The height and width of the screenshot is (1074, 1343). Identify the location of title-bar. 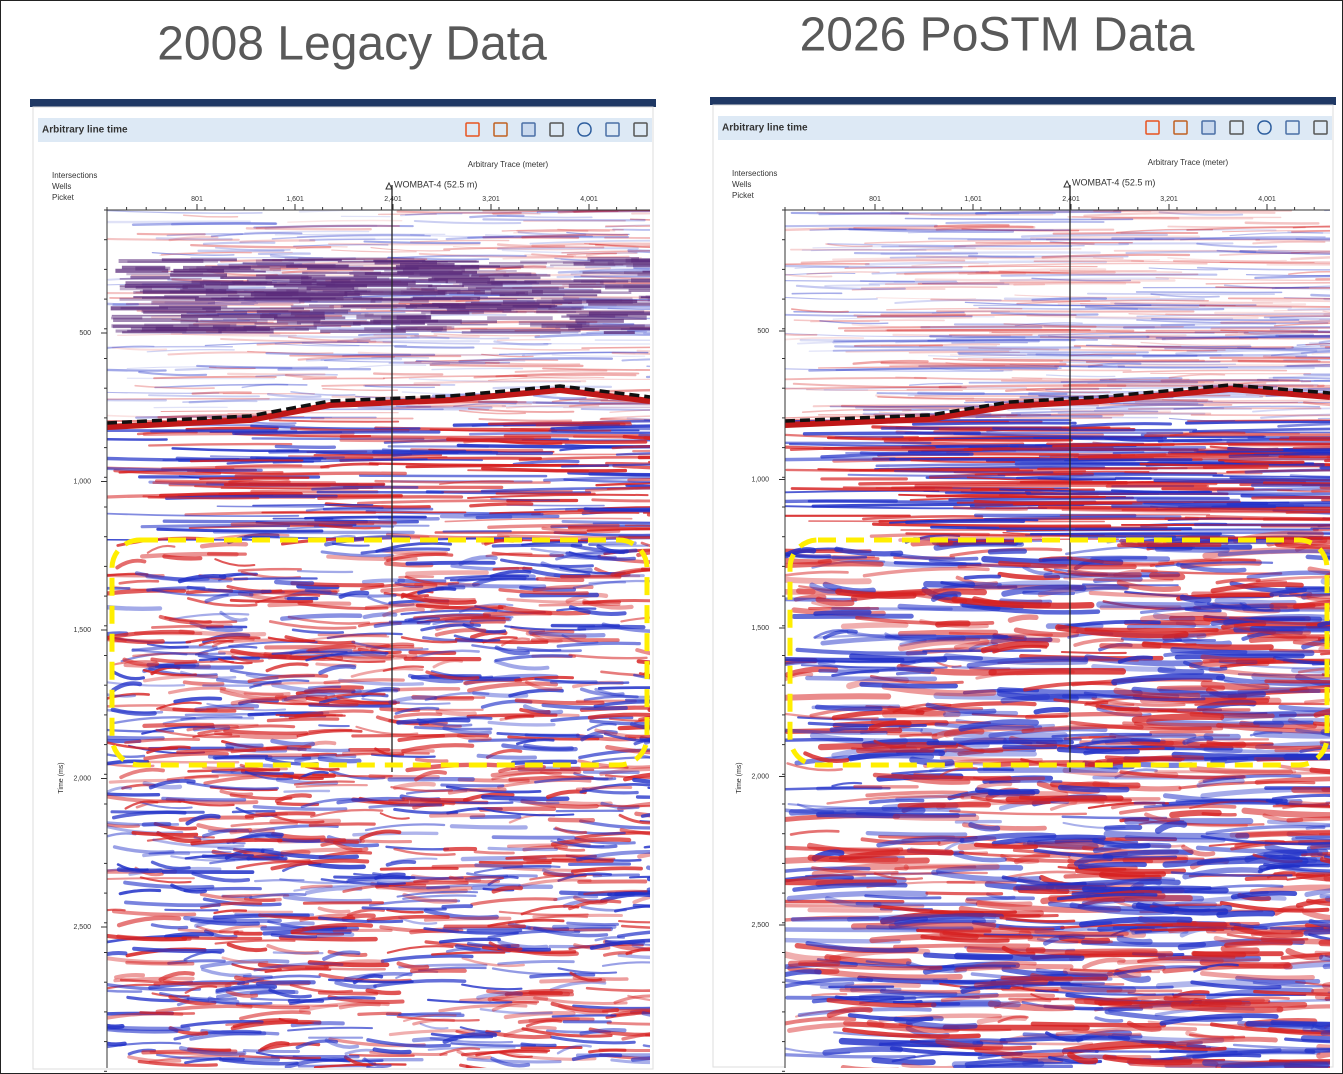
(343, 103).